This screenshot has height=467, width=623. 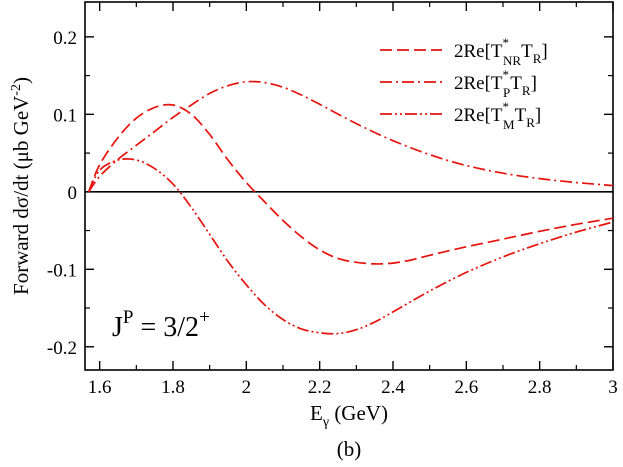 What do you see at coordinates (466, 387) in the screenshot?
I see `x-tick-label: 2.6` at bounding box center [466, 387].